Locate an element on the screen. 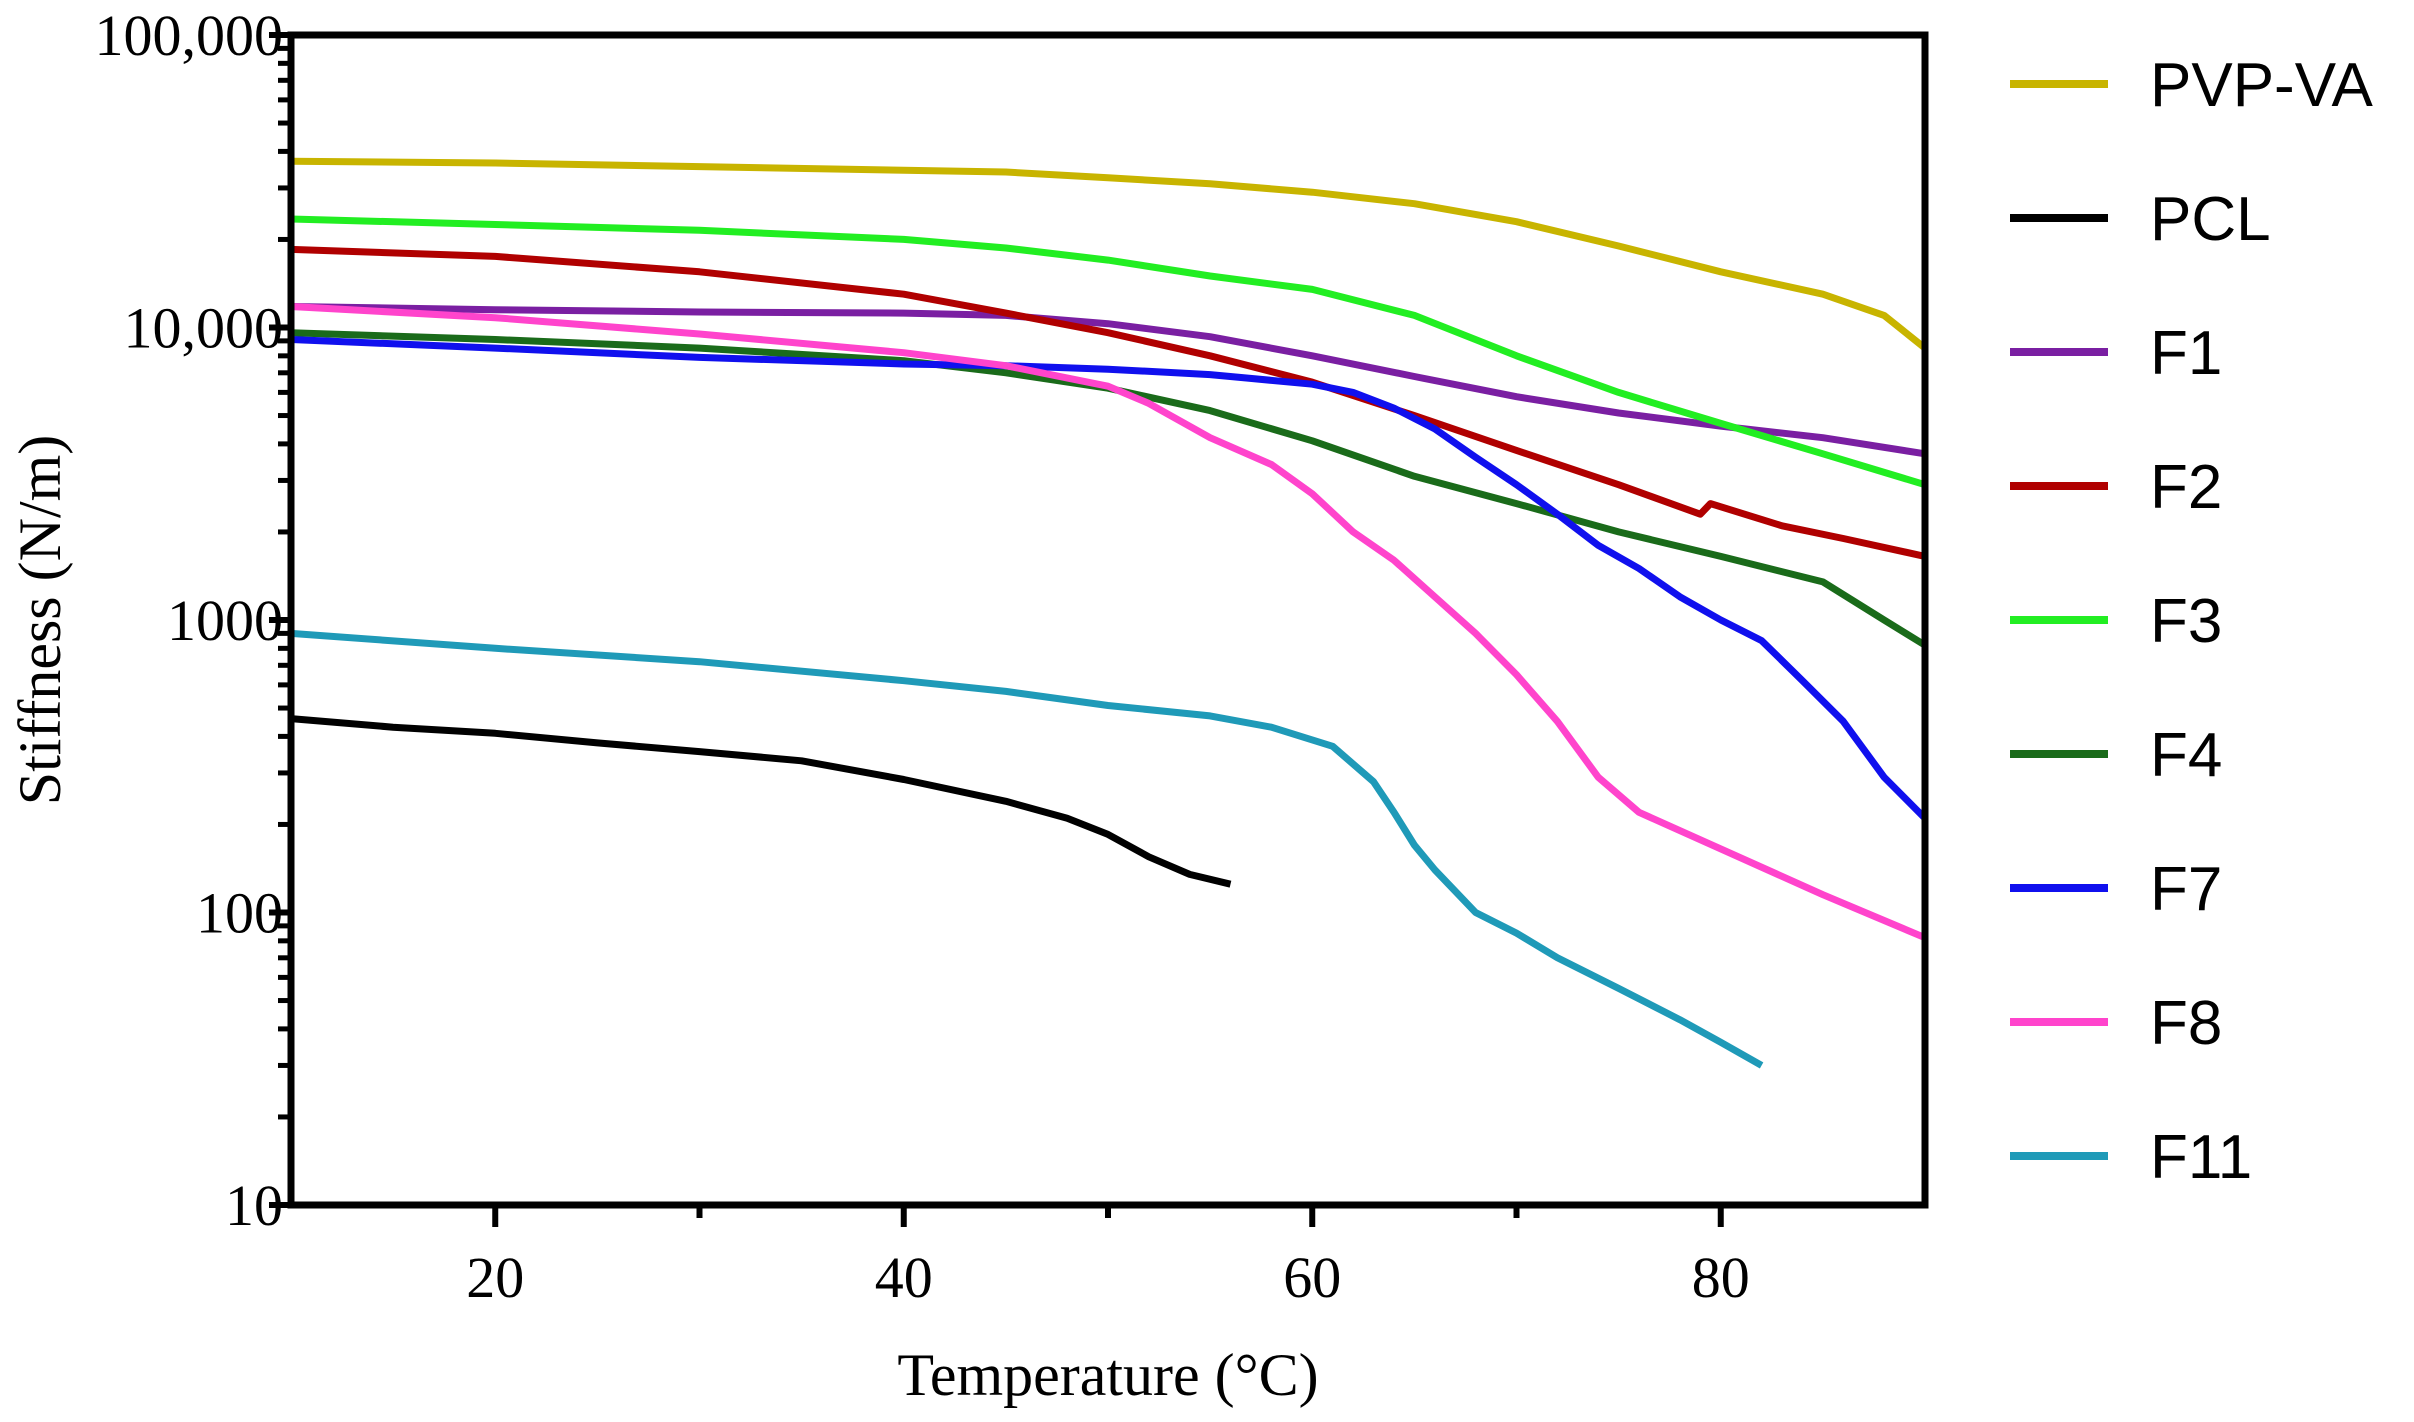 The height and width of the screenshot is (1422, 2414). legend-label: F8 is located at coordinates (2186, 1023).